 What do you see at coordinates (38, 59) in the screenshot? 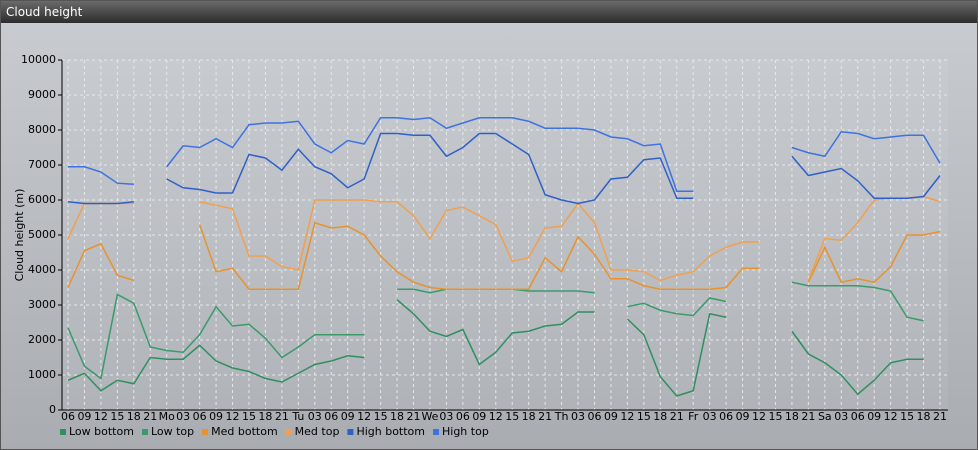
I see `y-tick-label: 10000` at bounding box center [38, 59].